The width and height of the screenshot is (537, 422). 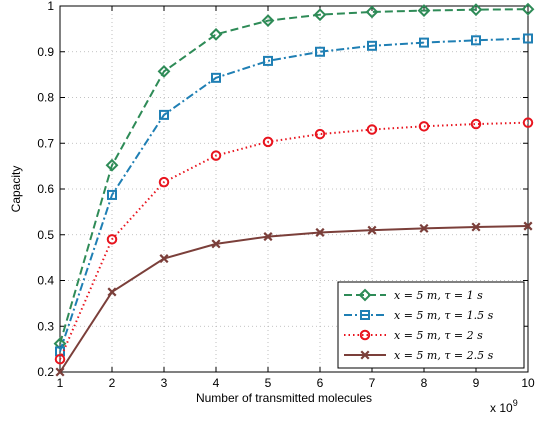 What do you see at coordinates (45, 281) in the screenshot?
I see `y-tick-label: 0.4` at bounding box center [45, 281].